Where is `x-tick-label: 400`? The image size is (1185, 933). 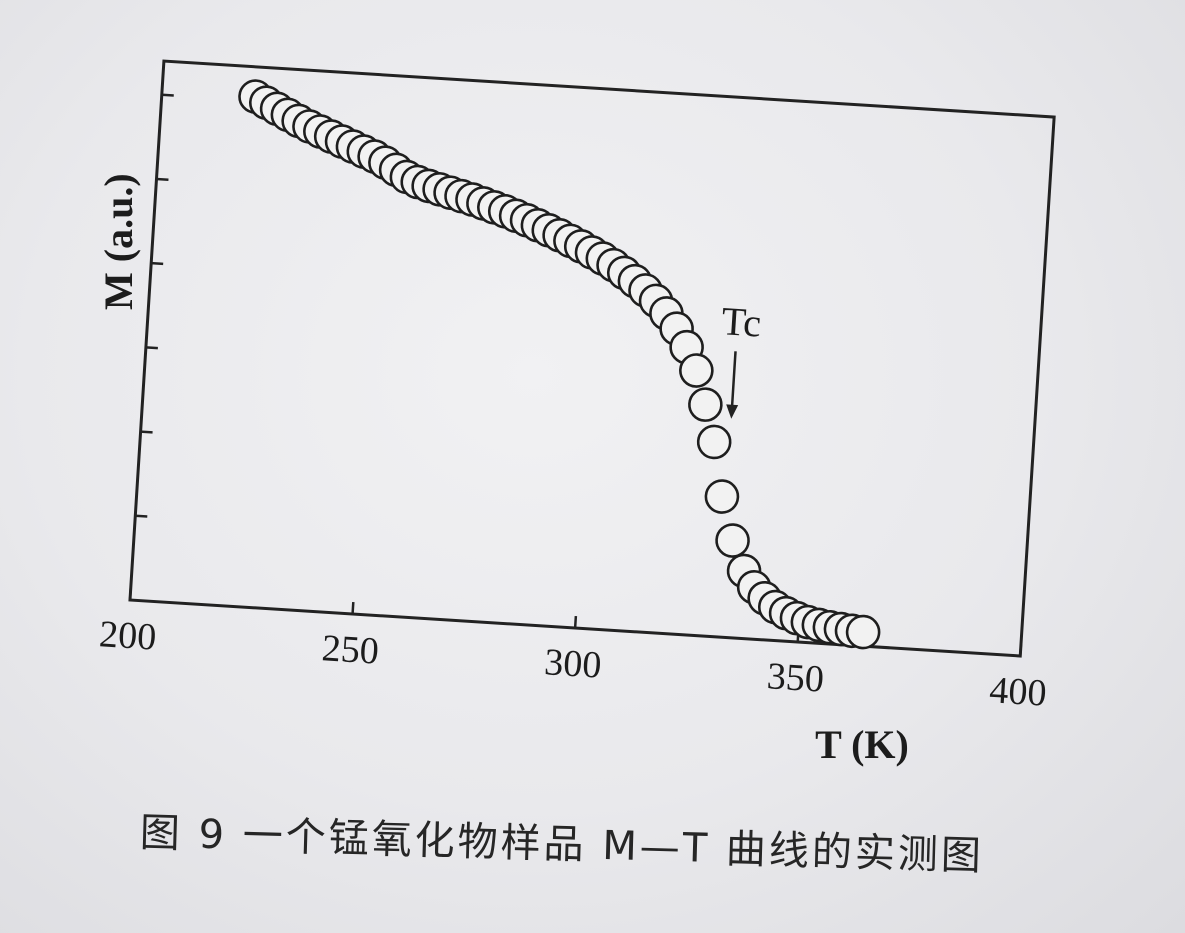 x-tick-label: 400 is located at coordinates (1018, 691).